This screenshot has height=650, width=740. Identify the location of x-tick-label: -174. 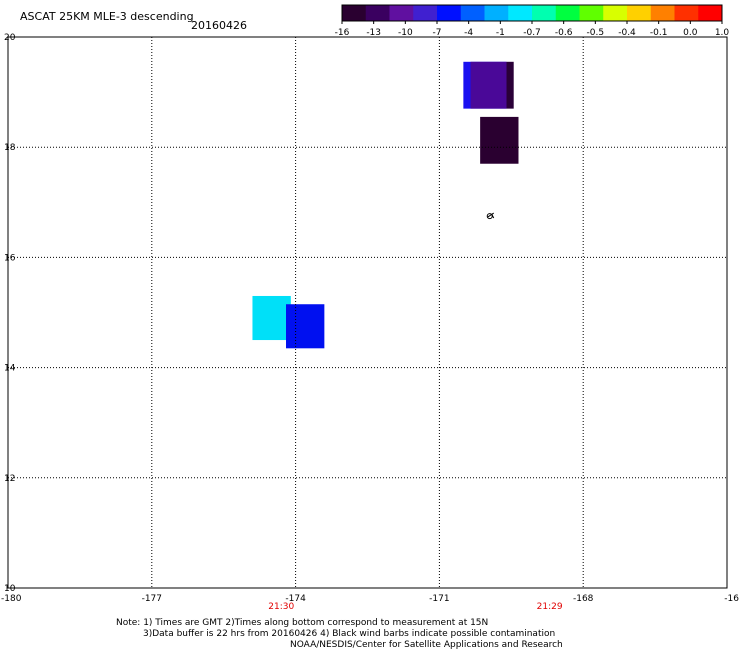
(295, 599).